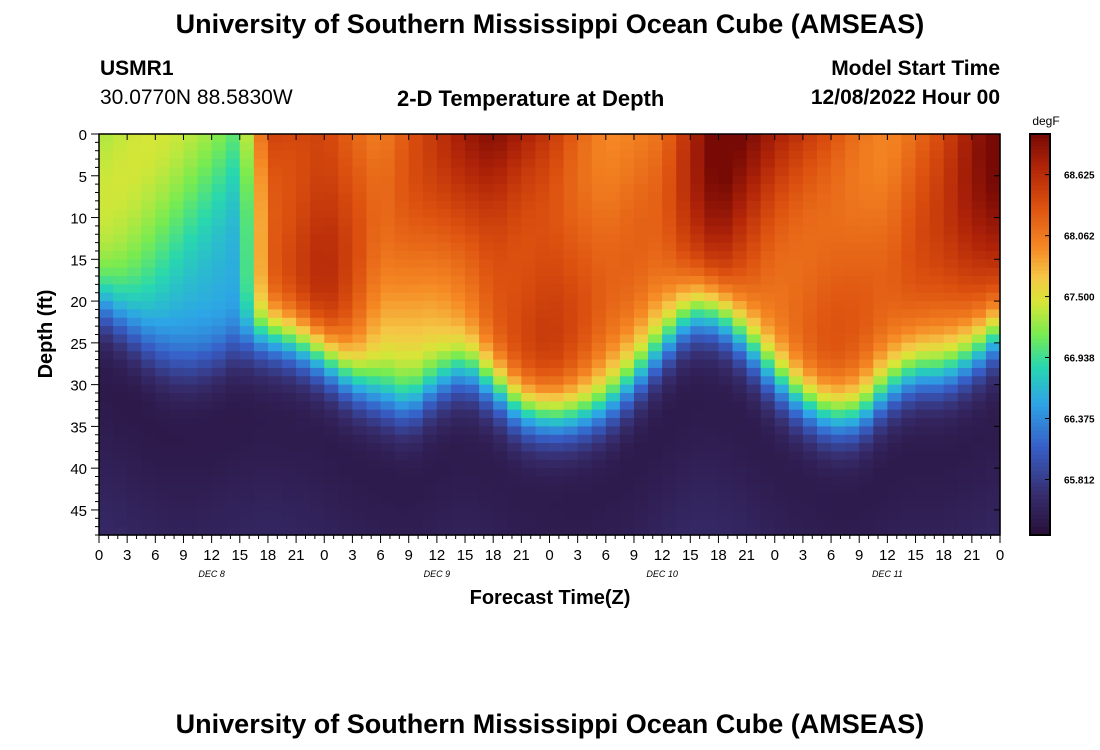 Image resolution: width=1100 pixels, height=750 pixels. I want to click on x-tick-label: 3, so click(577, 555).